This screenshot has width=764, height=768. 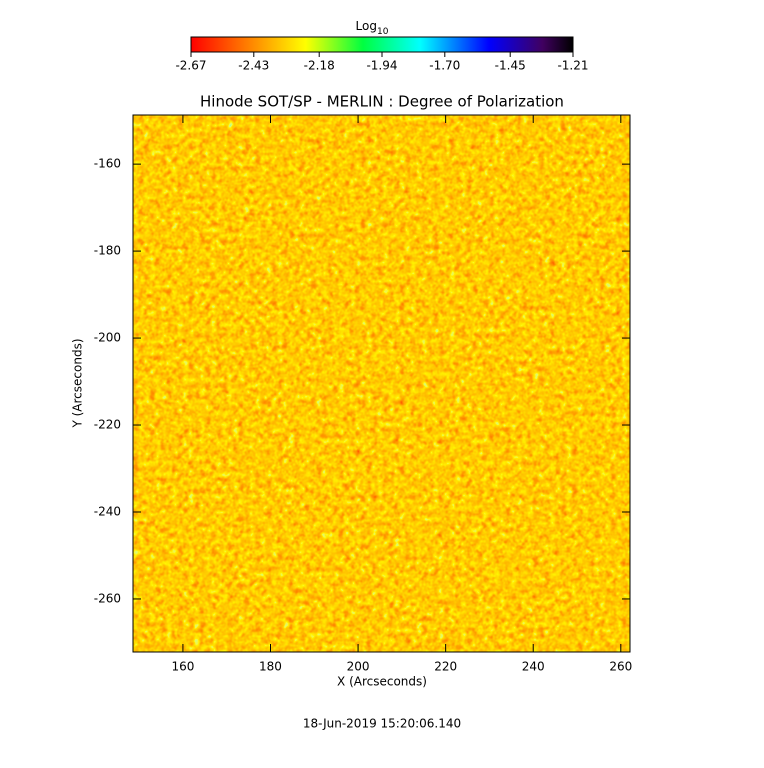 I want to click on colorbar-tick-label: -2.67, so click(x=190, y=66).